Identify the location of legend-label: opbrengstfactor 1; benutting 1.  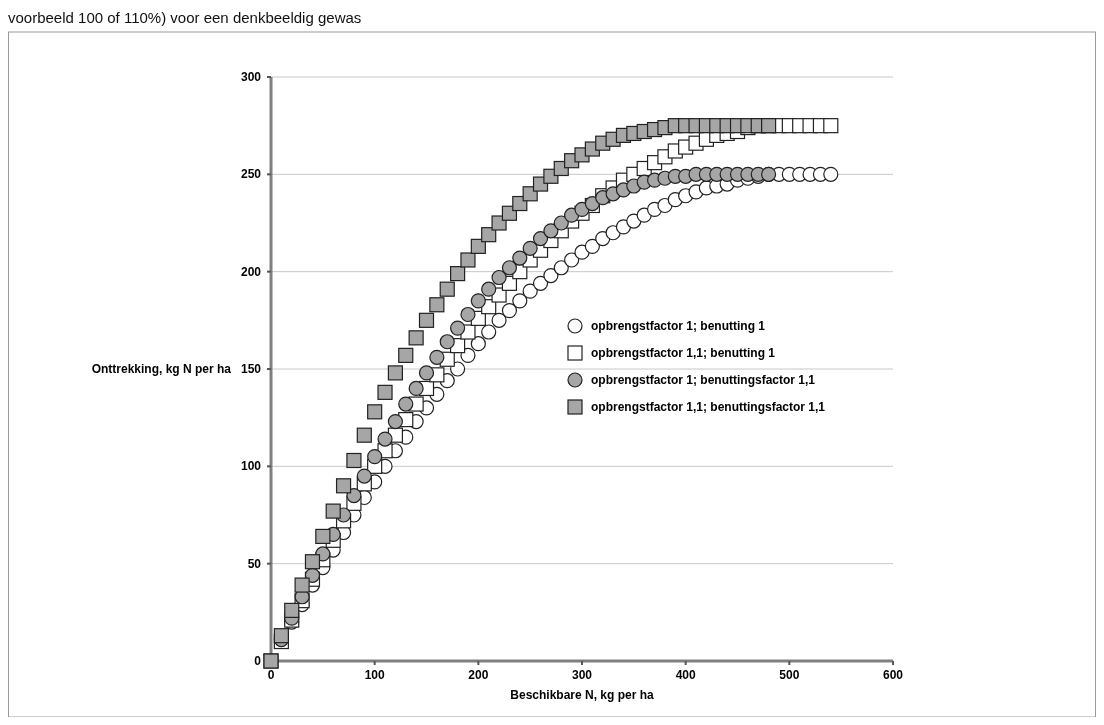
(678, 326).